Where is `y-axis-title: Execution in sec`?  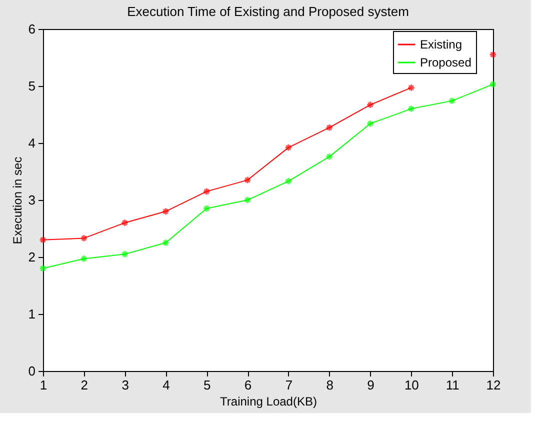 y-axis-title: Execution in sec is located at coordinates (17, 200).